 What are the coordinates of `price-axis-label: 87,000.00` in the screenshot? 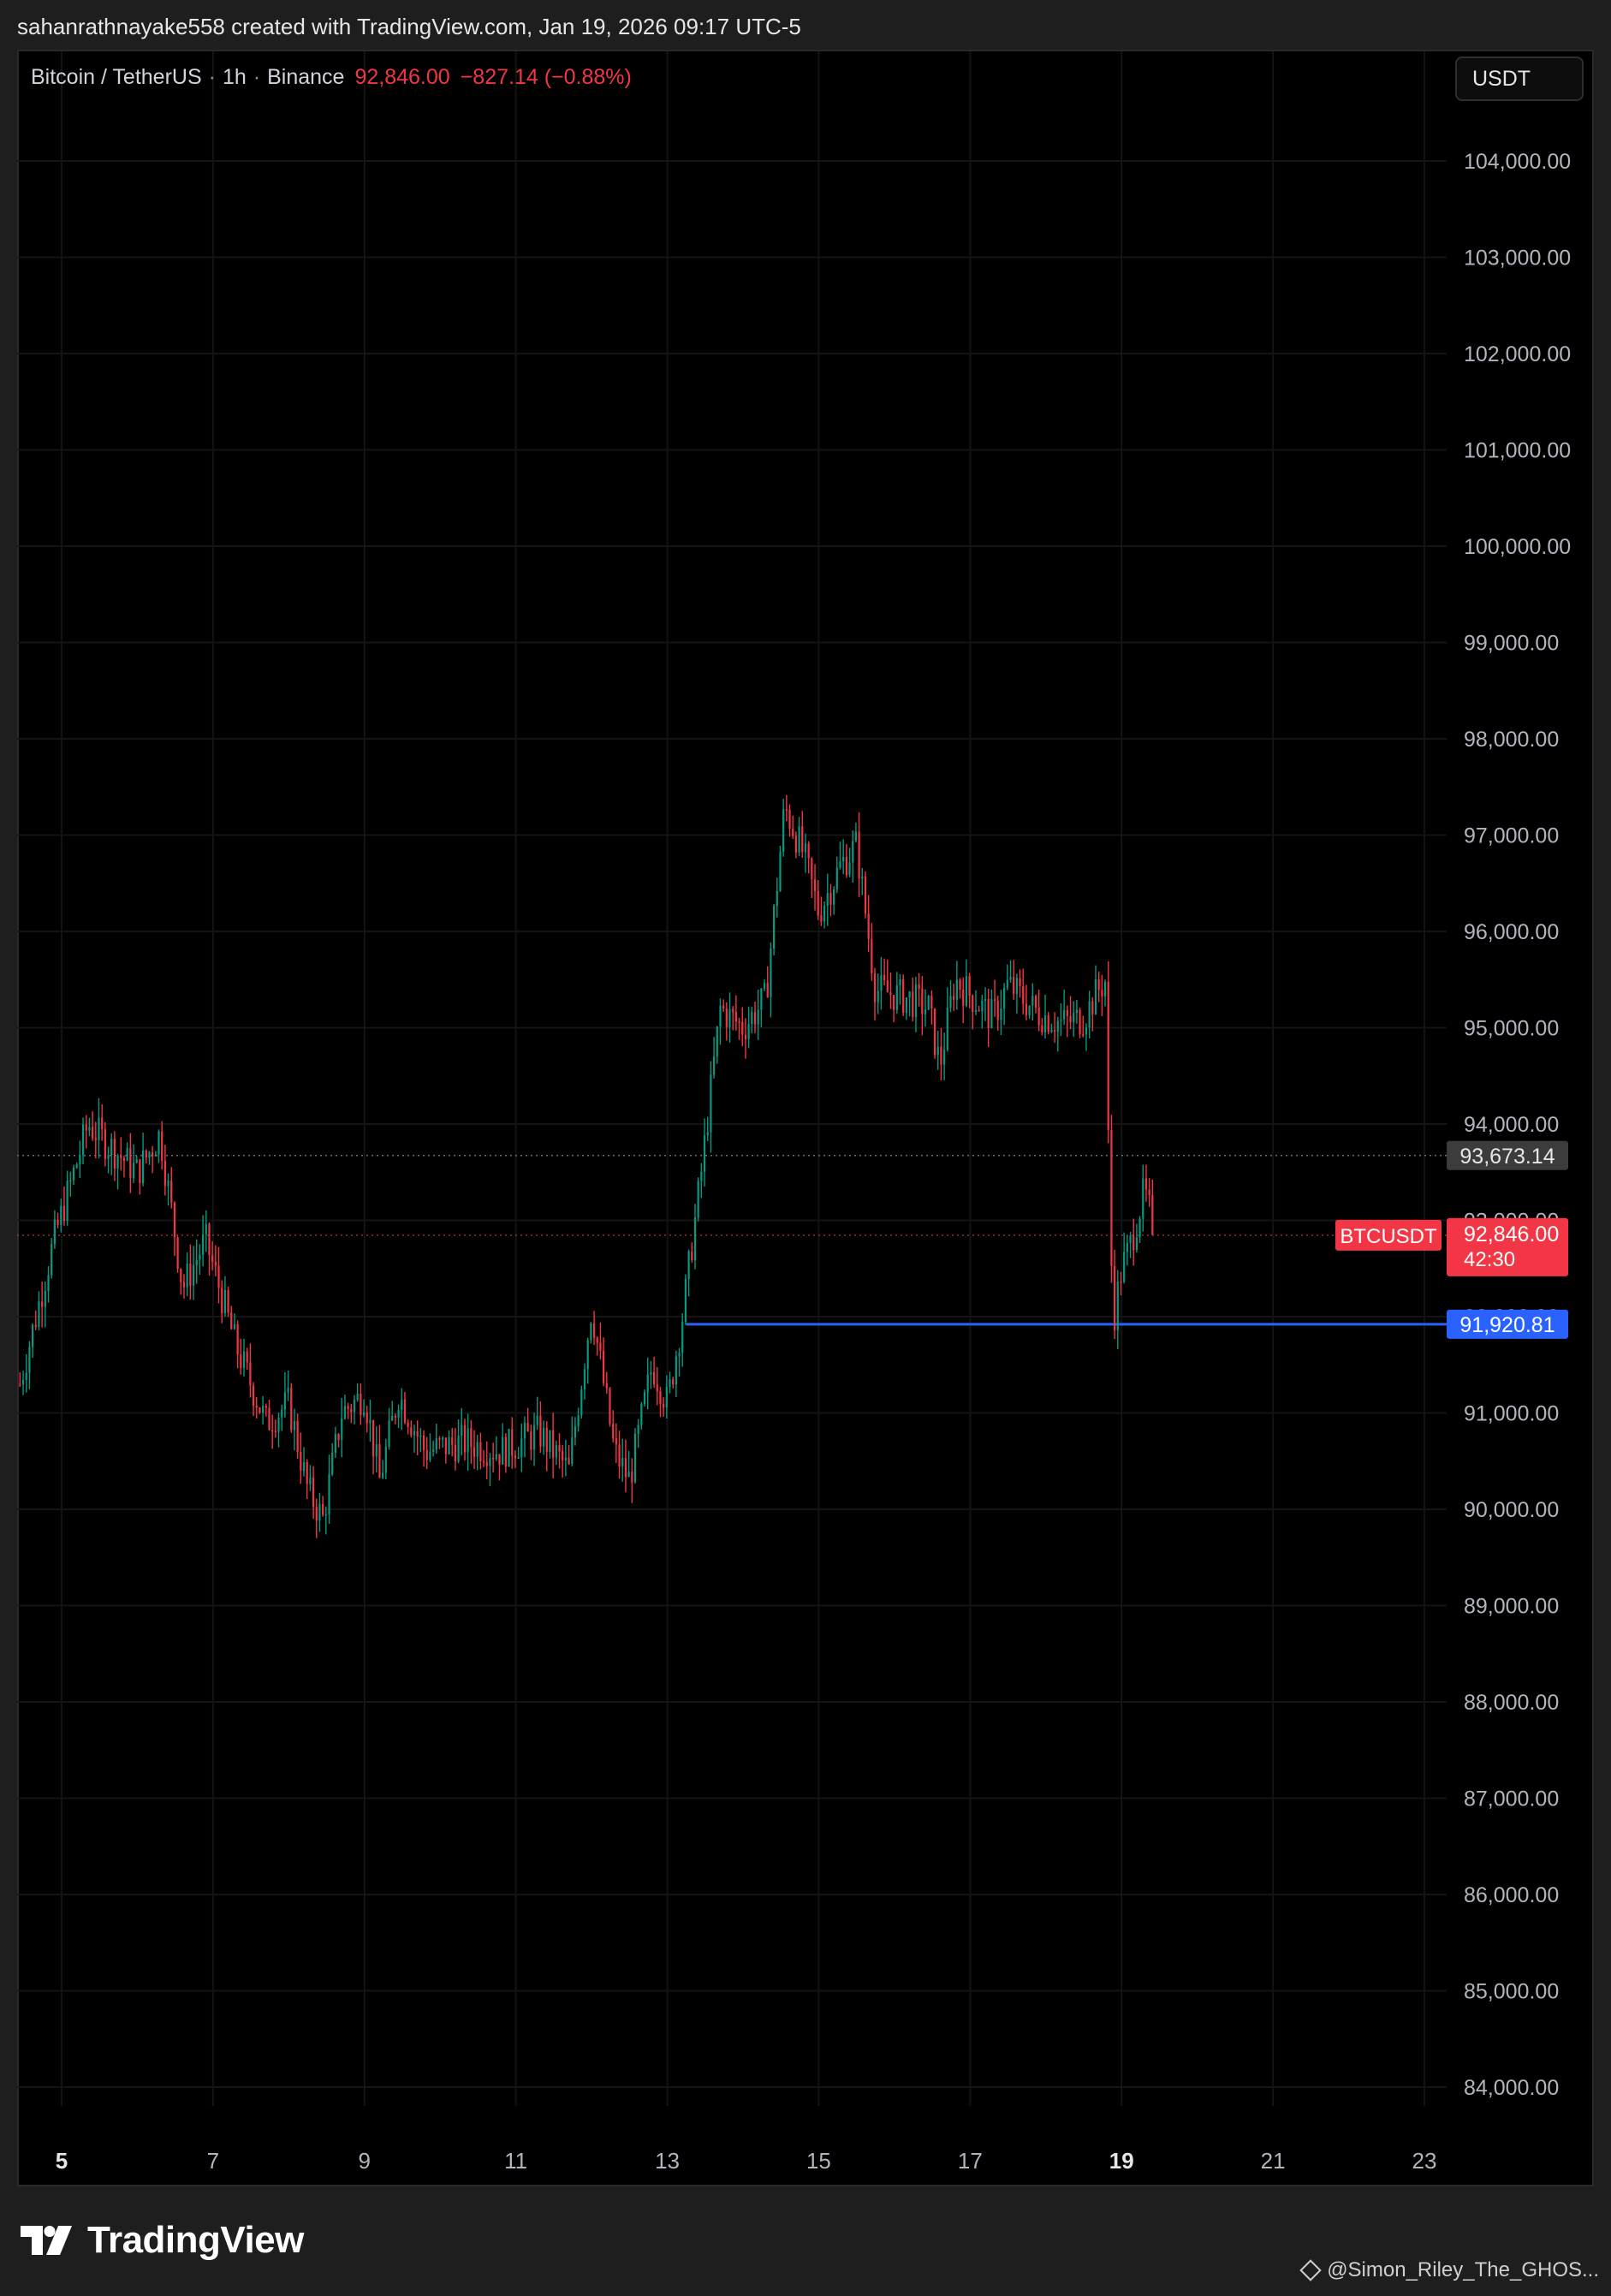 It's located at (1511, 1799).